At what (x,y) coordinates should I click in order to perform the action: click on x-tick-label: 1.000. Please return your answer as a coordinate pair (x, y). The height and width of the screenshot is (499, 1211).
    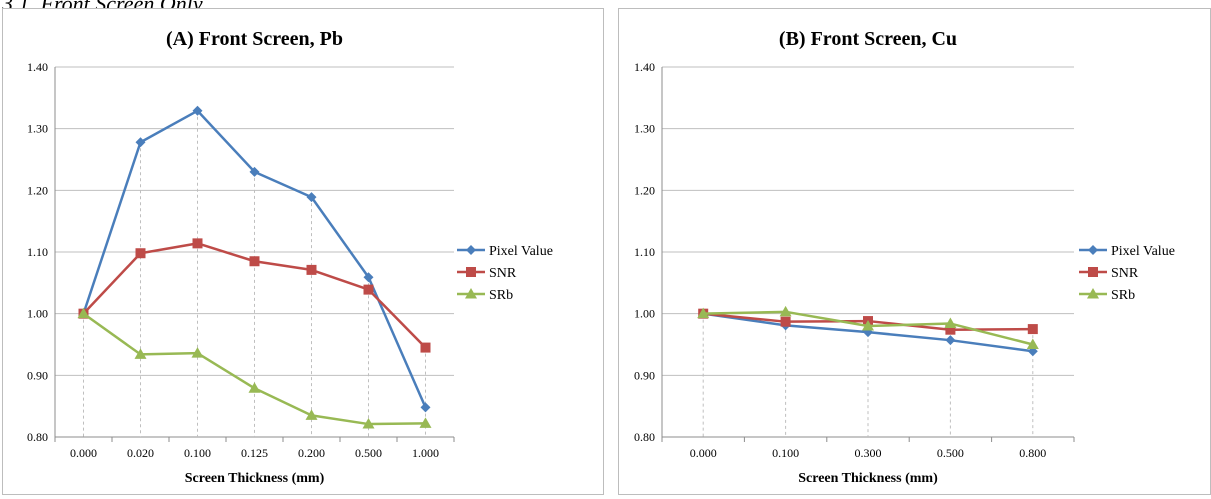
    Looking at the image, I should click on (425, 453).